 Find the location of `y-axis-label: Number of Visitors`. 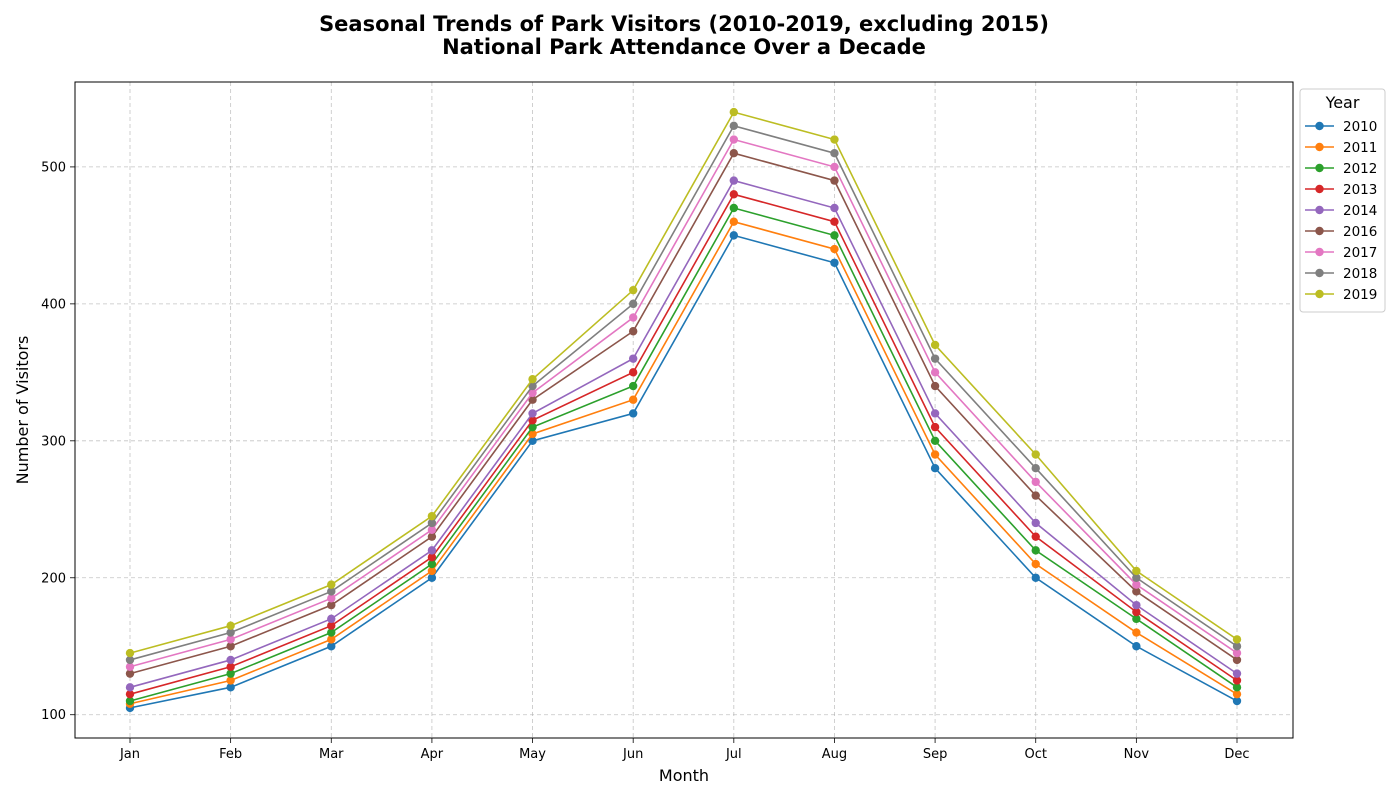

y-axis-label: Number of Visitors is located at coordinates (22, 410).